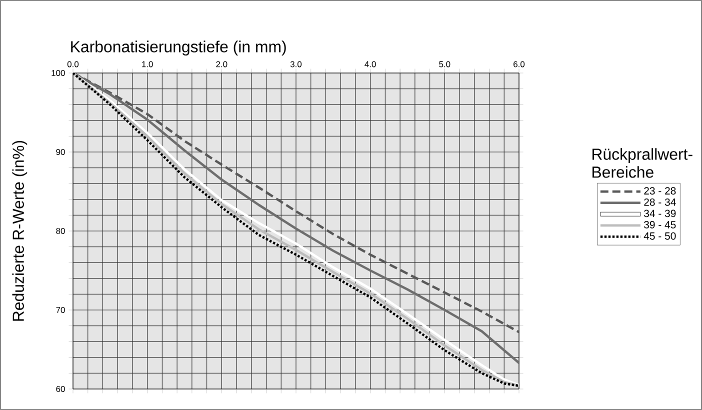  Describe the element at coordinates (296, 64) in the screenshot. I see `x-tick-label: 3.0` at that location.